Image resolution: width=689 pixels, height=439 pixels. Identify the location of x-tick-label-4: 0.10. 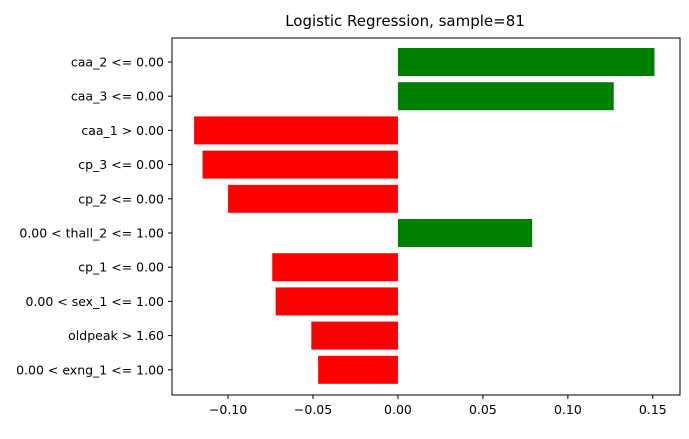
(568, 409).